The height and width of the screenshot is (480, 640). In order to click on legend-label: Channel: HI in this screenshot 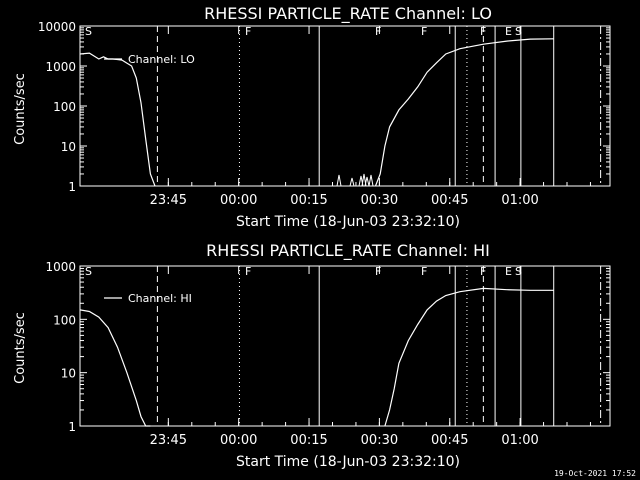, I will do `click(160, 298)`.